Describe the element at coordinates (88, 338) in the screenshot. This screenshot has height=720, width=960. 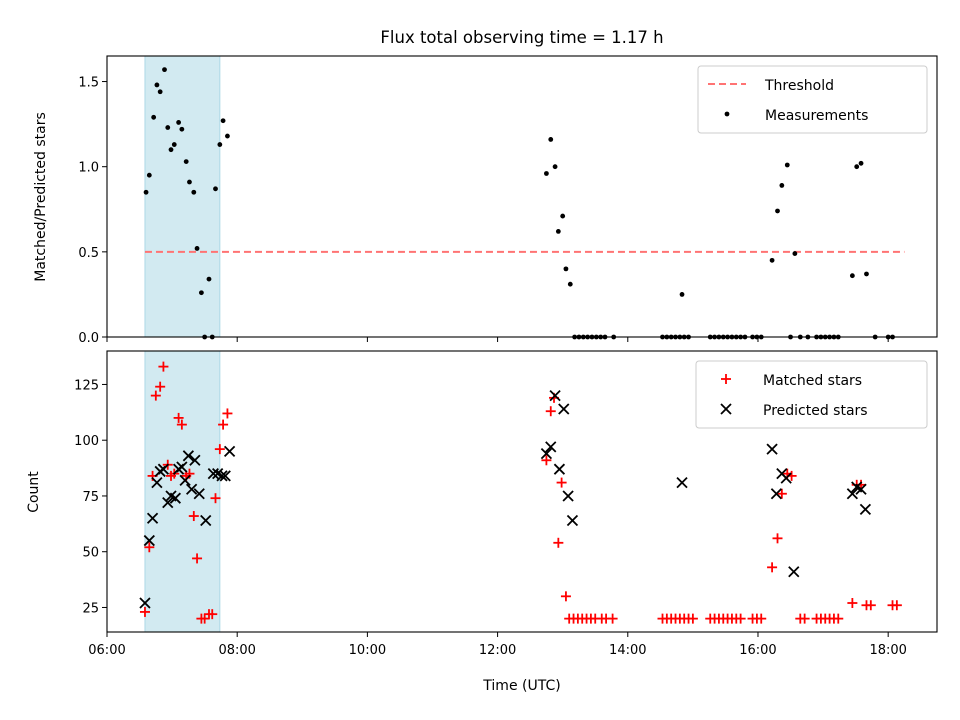
I see `top-y-tick-label: 0.0` at that location.